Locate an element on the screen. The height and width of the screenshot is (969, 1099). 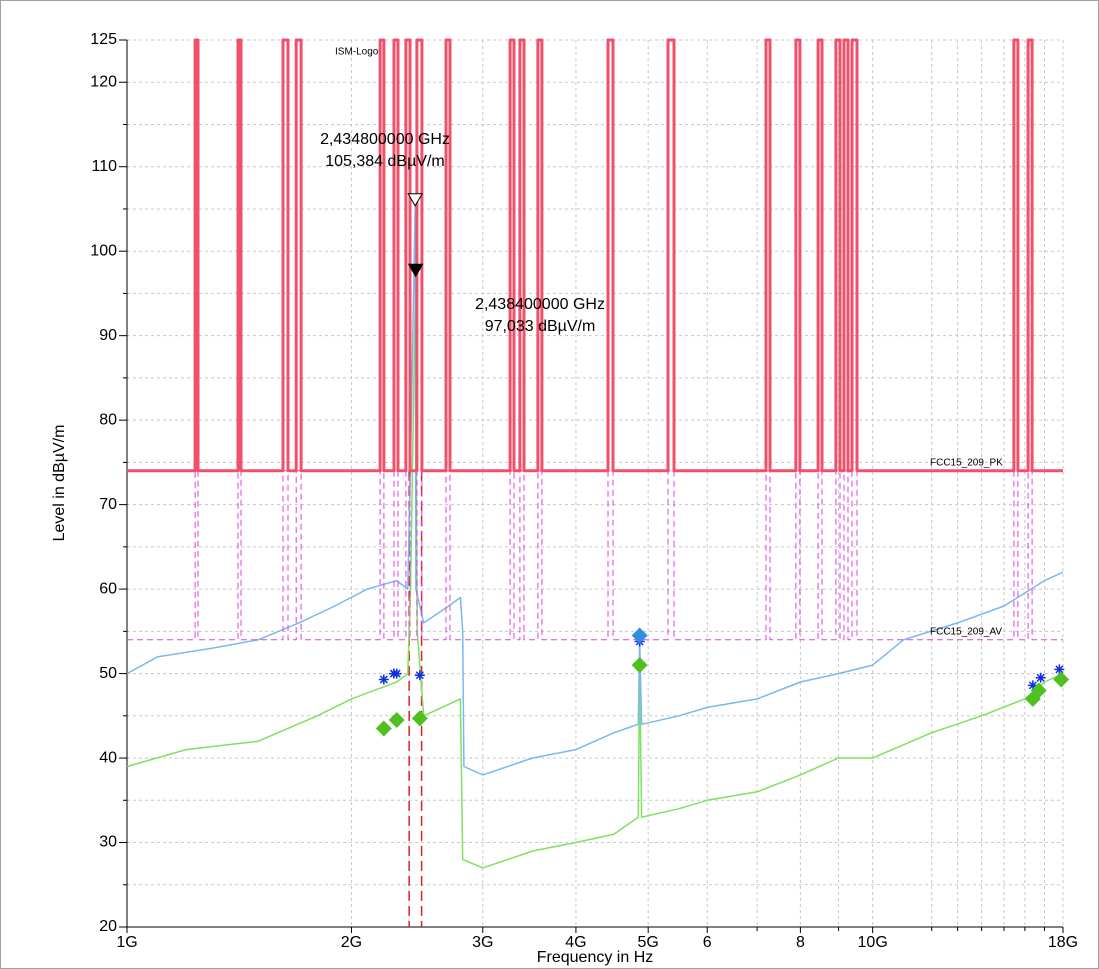
x-tick-label: 5G is located at coordinates (648, 942).